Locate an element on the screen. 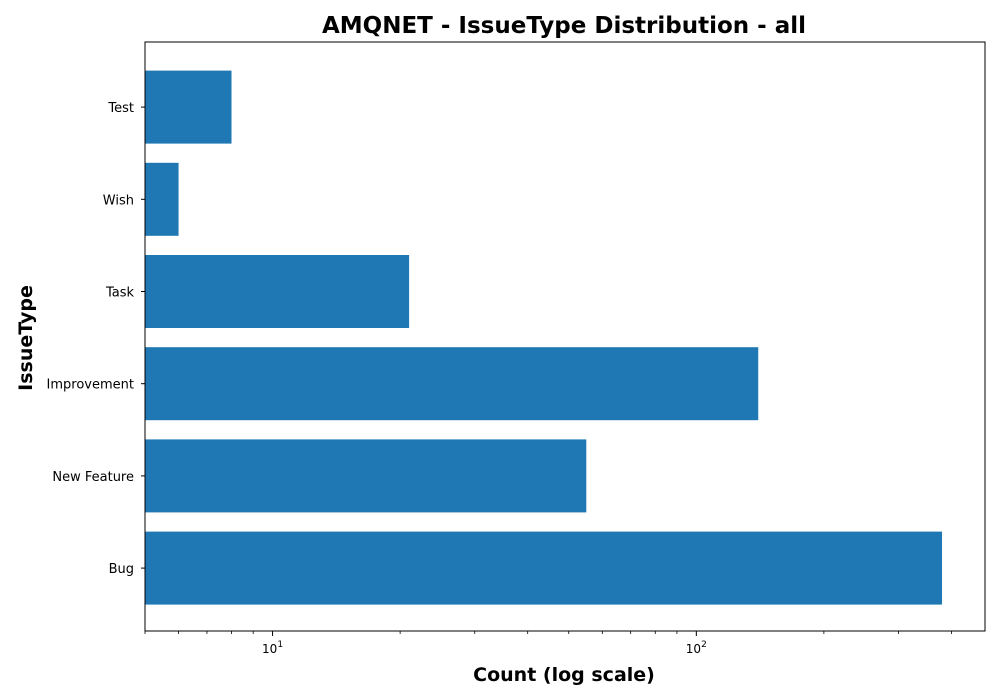 Image resolution: width=1000 pixels, height=700 pixels. y-tick-label-test: Test is located at coordinates (120, 108).